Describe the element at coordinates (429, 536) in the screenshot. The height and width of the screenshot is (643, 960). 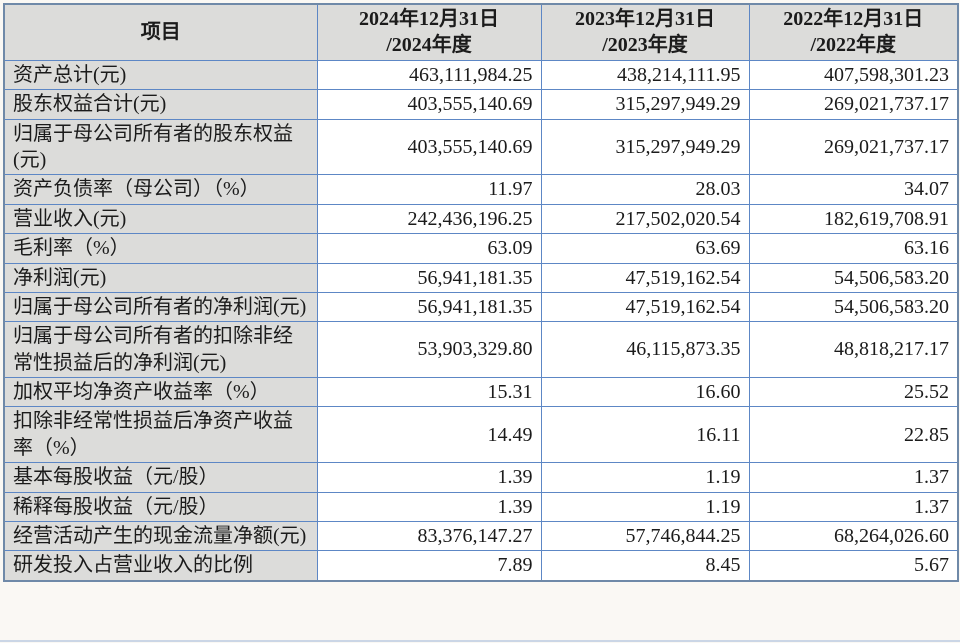
I see `value-cell: 83,376,147.27` at that location.